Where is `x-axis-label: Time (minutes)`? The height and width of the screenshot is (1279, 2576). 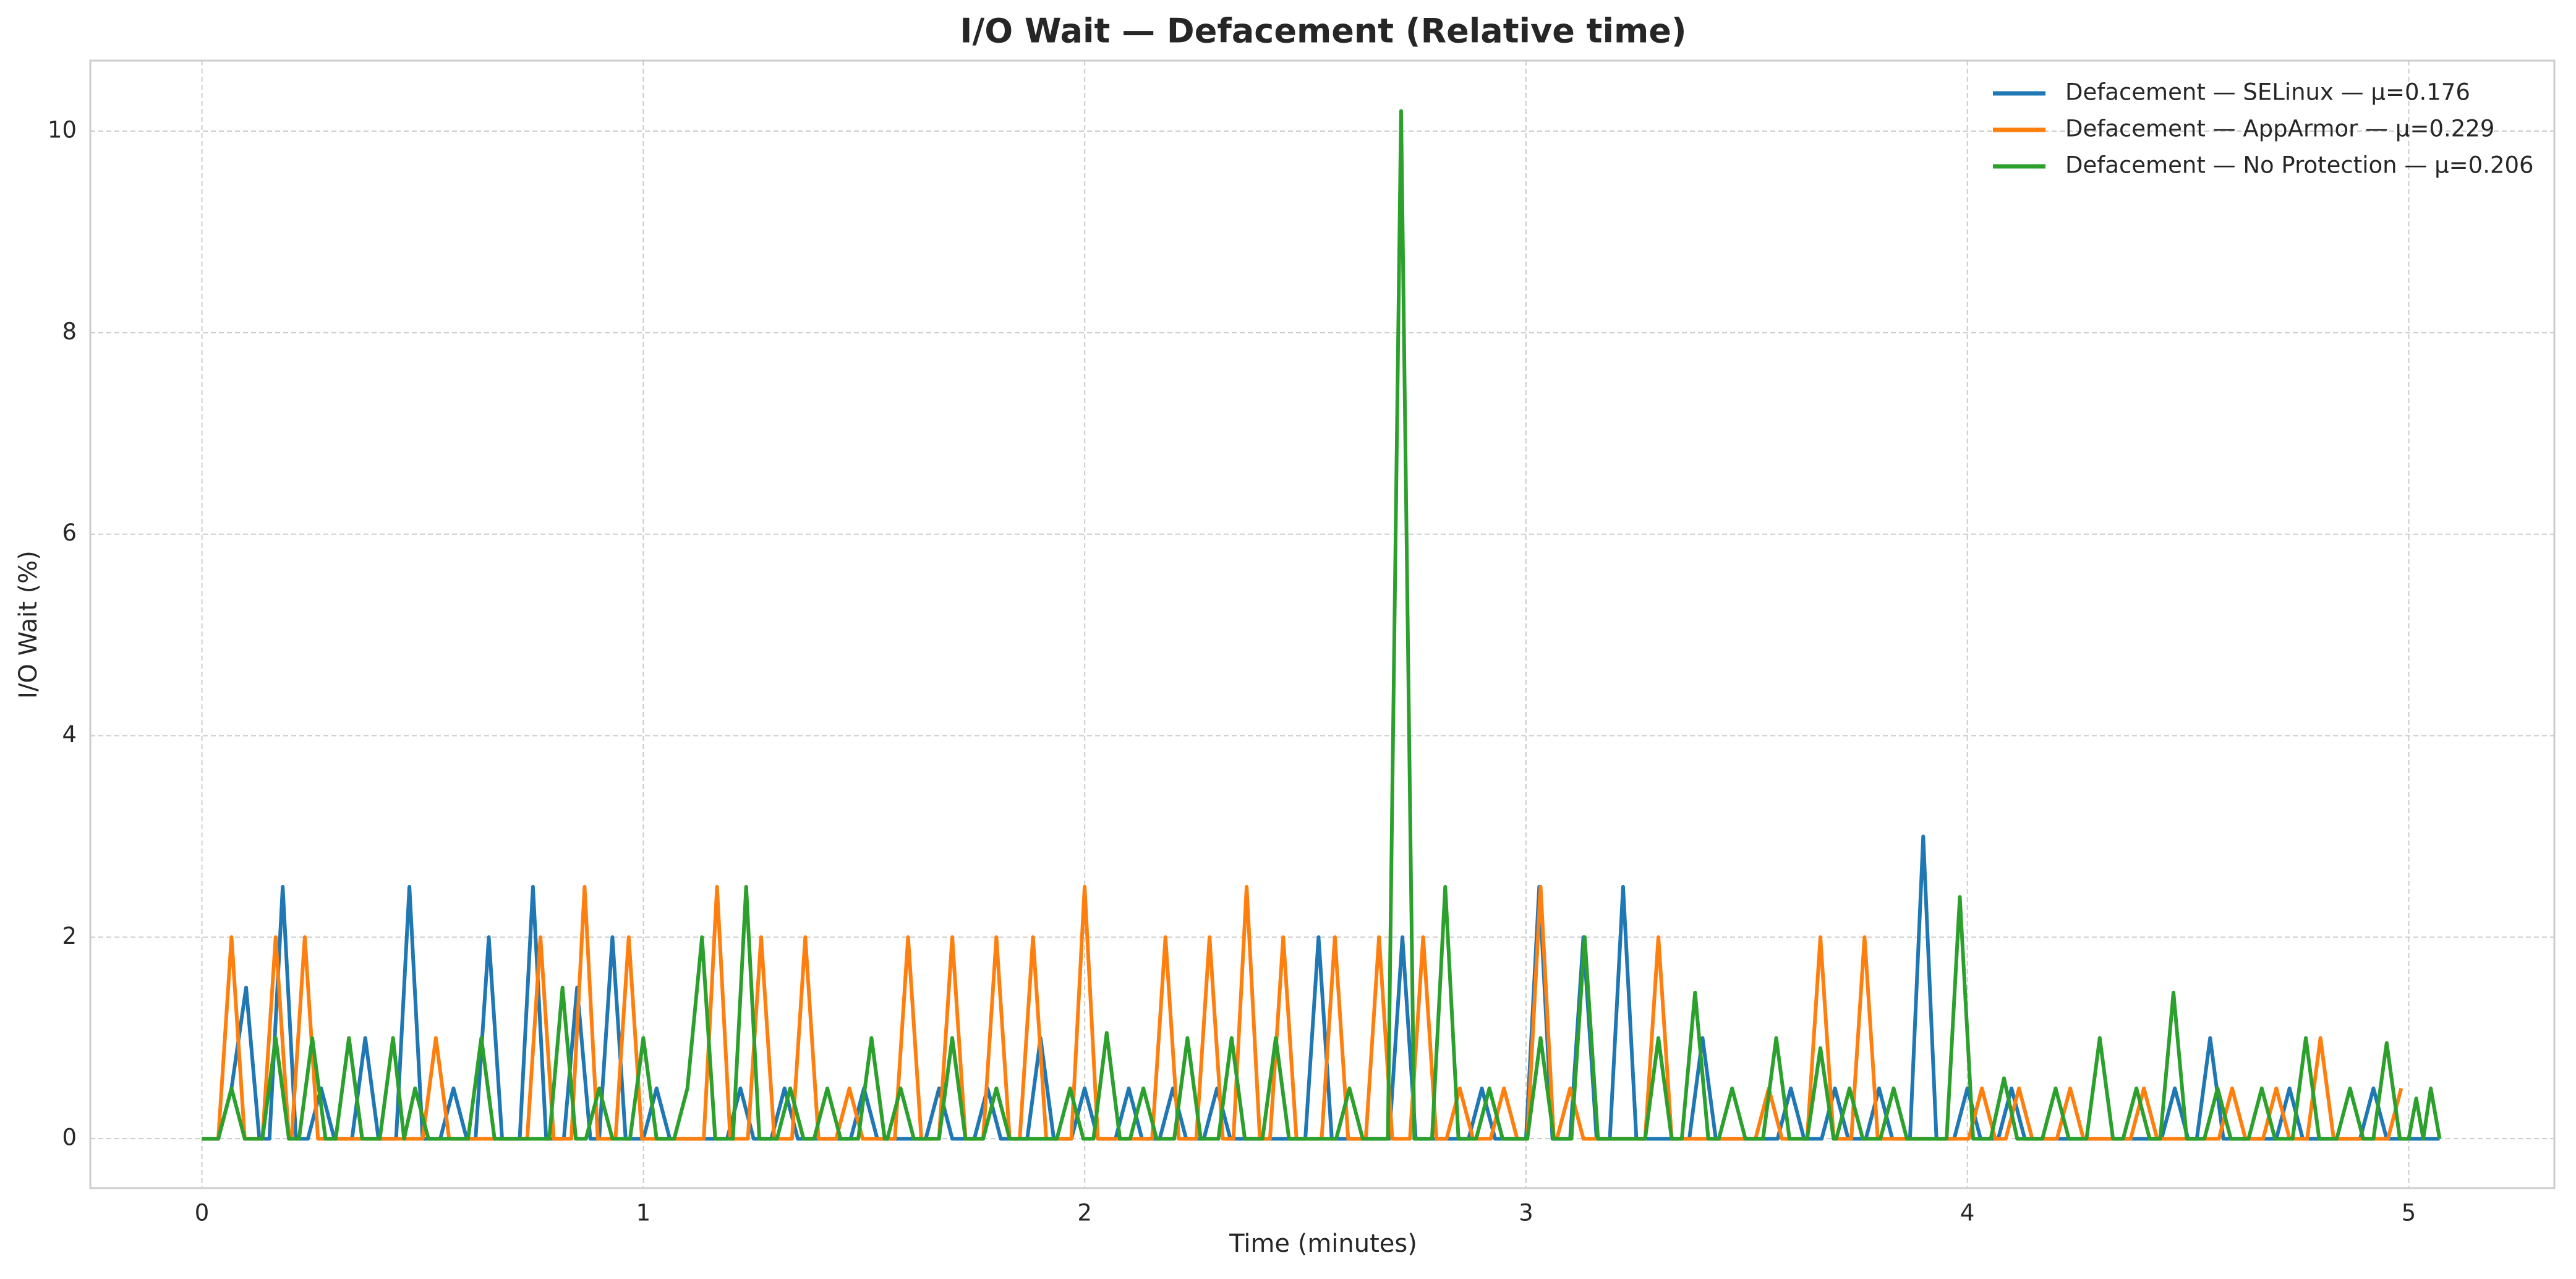
x-axis-label: Time (minutes) is located at coordinates (1323, 1244).